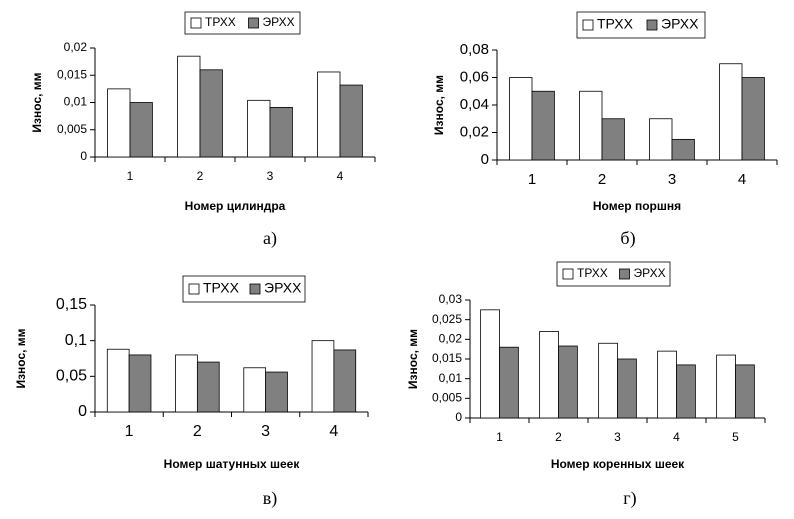 The width and height of the screenshot is (794, 519). Describe the element at coordinates (71, 376) in the screenshot. I see `y-tick-label: 0,05` at that location.